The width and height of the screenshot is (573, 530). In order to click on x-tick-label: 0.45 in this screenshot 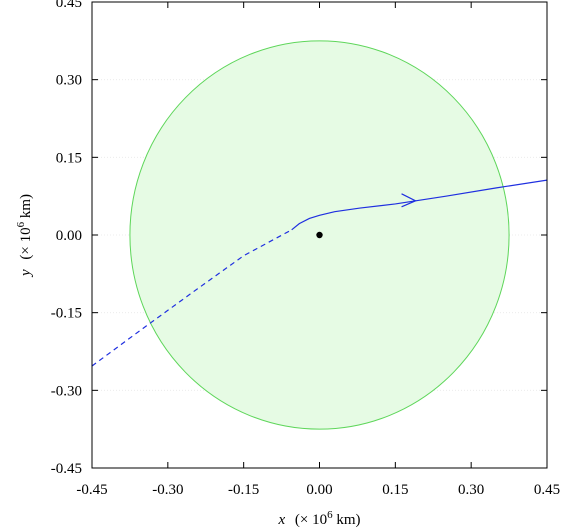, I will do `click(547, 490)`.